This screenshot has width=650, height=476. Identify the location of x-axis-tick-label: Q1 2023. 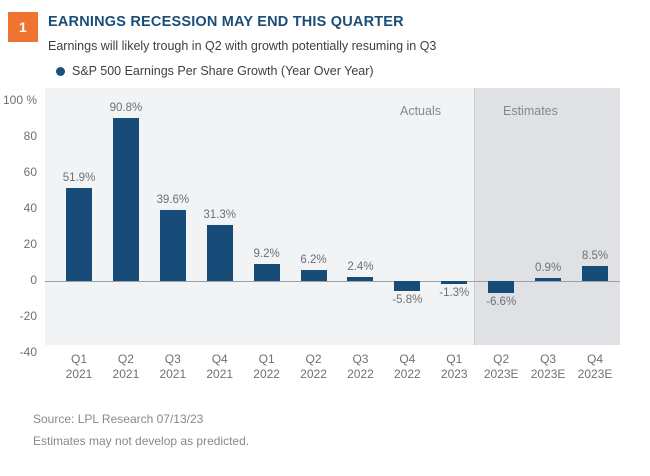
(454, 367).